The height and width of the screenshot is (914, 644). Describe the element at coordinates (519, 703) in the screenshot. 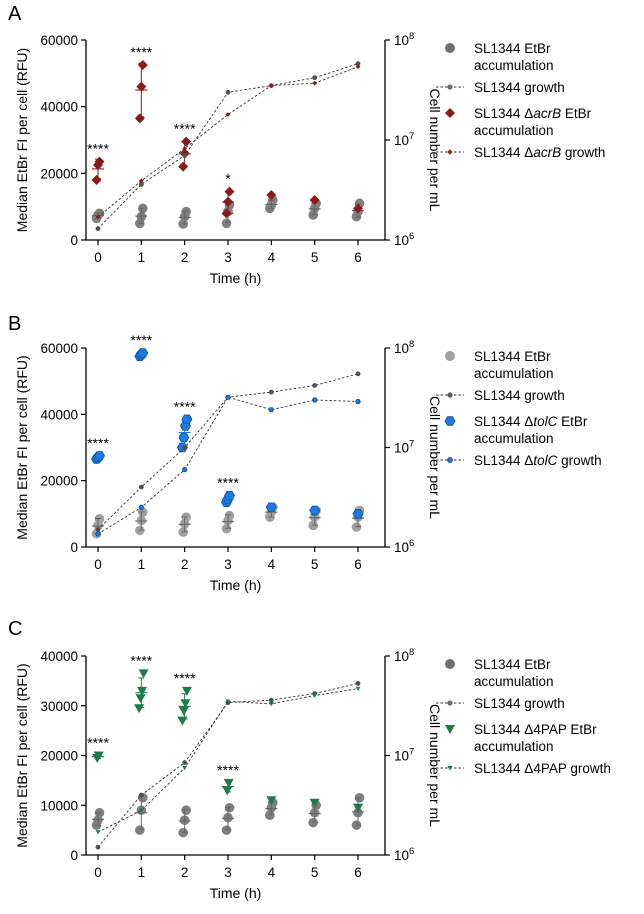

I see `legend-label: SL1344 growth` at that location.